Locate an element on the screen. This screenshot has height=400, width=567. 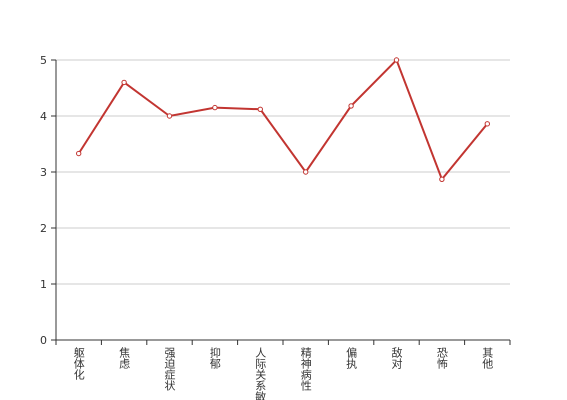
x-tick-label: 躯体化 is located at coordinates (78, 364).